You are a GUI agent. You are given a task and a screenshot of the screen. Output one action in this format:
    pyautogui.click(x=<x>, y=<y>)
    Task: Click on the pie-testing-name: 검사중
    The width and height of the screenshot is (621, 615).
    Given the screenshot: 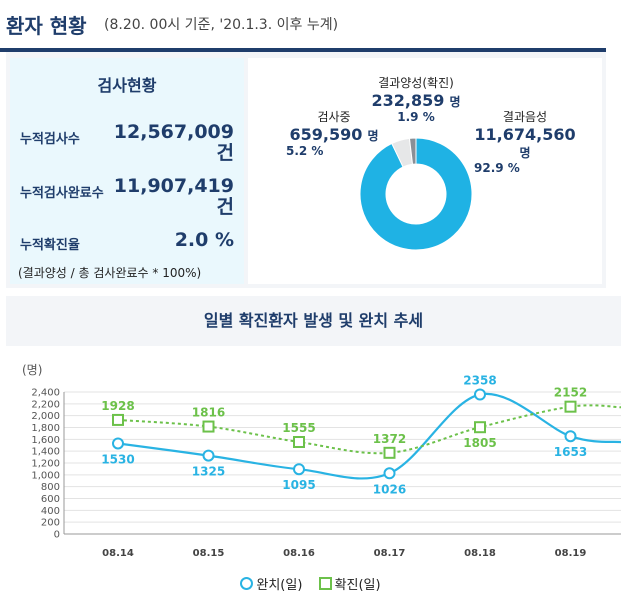 What is the action you would take?
    pyautogui.click(x=334, y=117)
    